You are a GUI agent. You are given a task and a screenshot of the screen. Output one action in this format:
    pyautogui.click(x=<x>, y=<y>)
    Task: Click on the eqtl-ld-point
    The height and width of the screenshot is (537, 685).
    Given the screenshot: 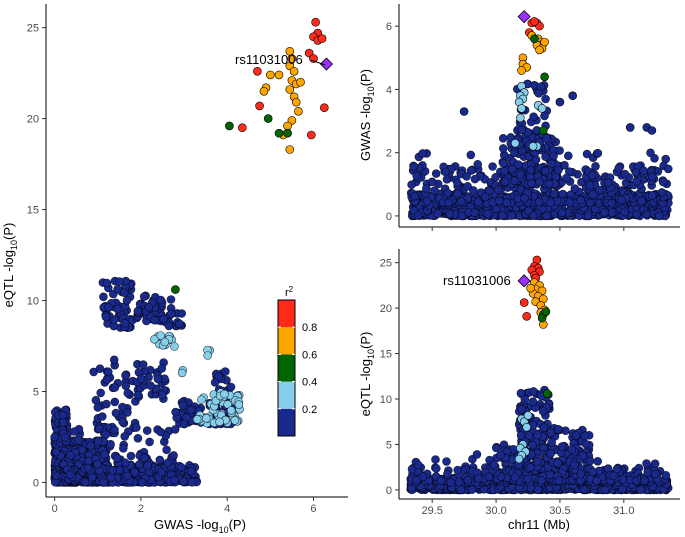 What is the action you would take?
    pyautogui.click(x=547, y=393)
    